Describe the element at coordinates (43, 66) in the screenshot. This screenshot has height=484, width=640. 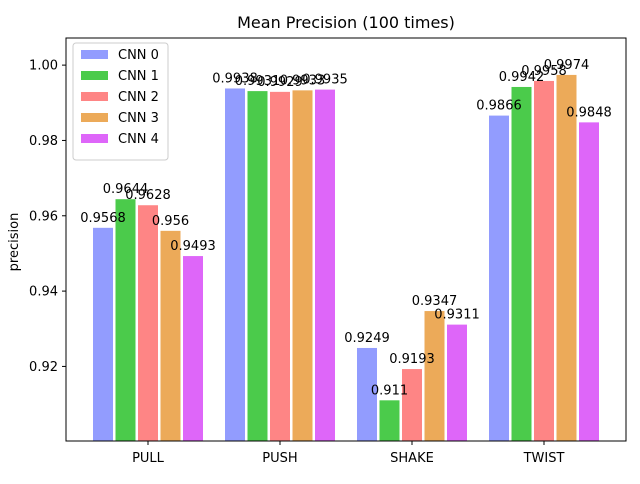
I see `y-tick-label: 1.00` at that location.